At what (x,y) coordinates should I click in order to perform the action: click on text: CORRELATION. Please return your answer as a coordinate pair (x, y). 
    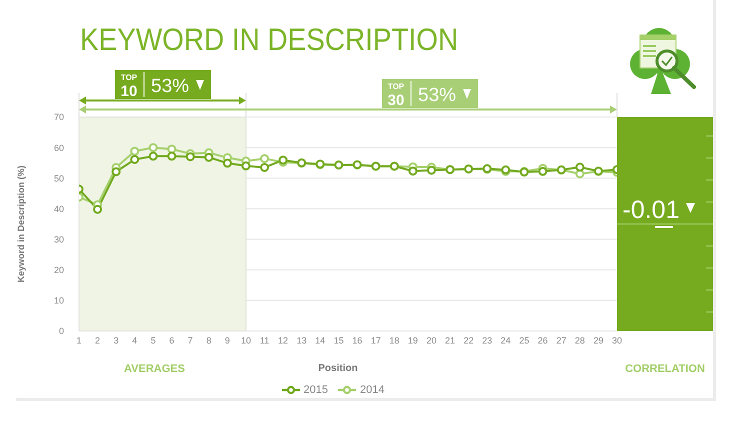
    Looking at the image, I should click on (665, 369).